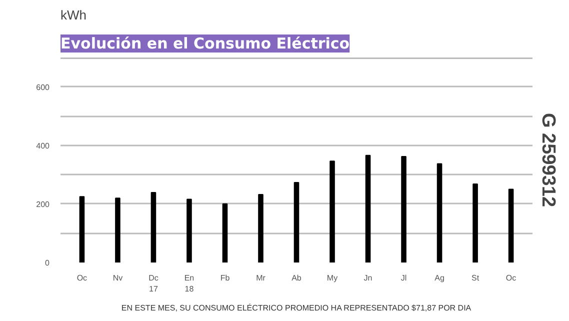  I want to click on y-tick-label: 600, so click(43, 87).